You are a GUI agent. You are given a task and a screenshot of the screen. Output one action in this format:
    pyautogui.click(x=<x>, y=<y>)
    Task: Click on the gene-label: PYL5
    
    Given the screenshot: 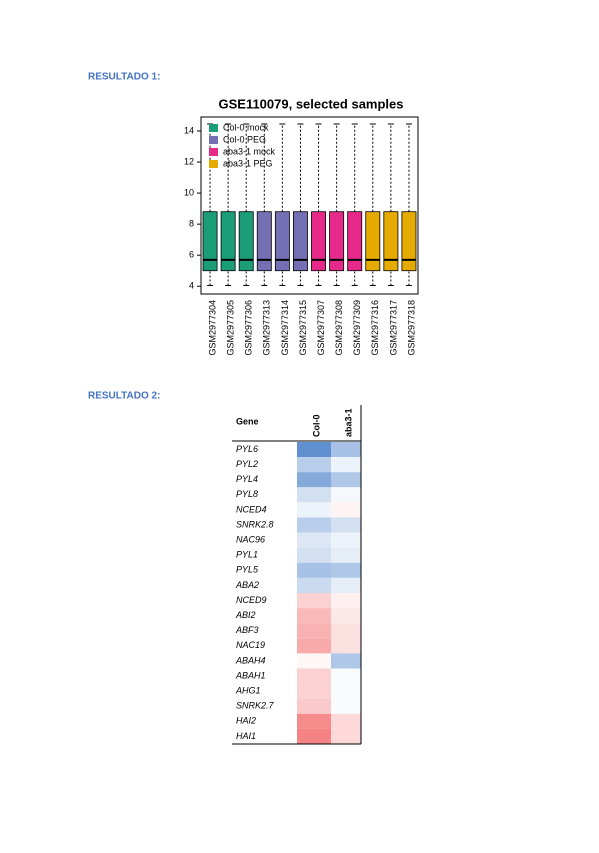 What is the action you would take?
    pyautogui.click(x=247, y=570)
    